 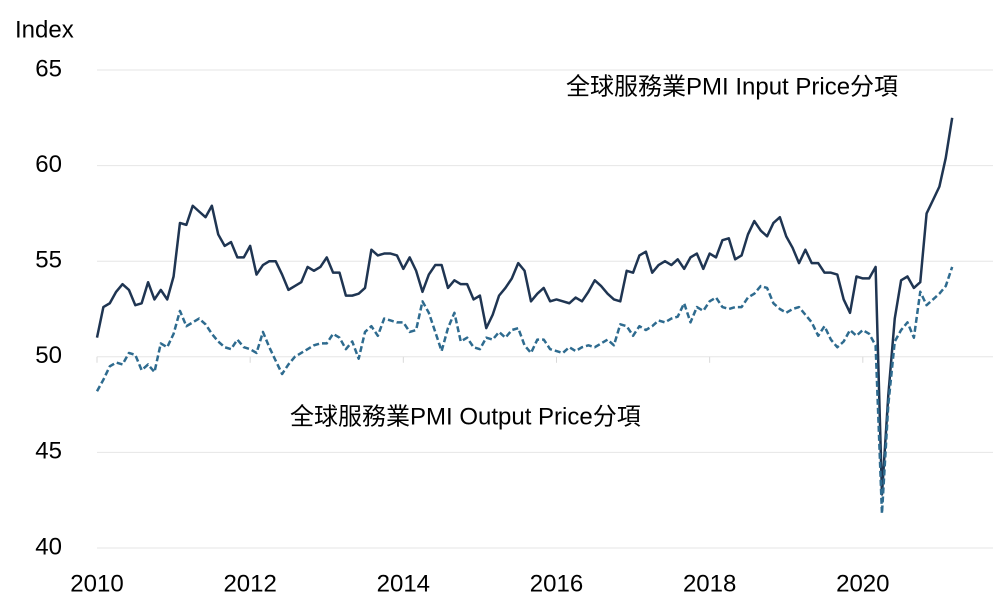 I want to click on x-tick-label: 2018, so click(x=709, y=583).